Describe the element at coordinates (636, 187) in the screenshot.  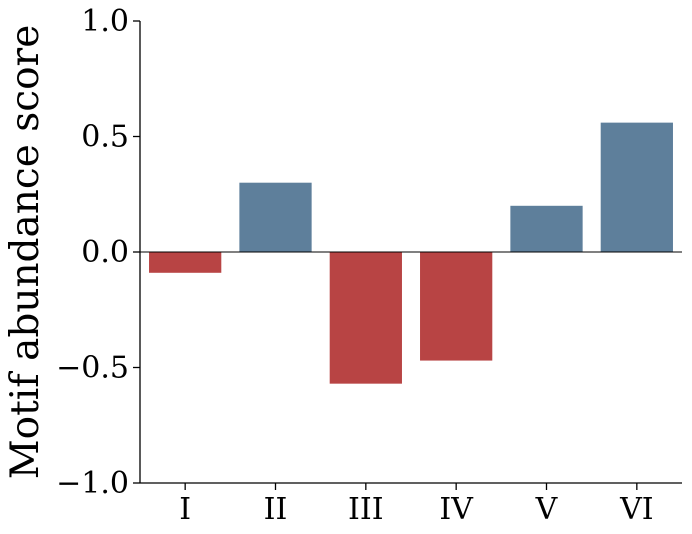
I see `bar-VI` at that location.